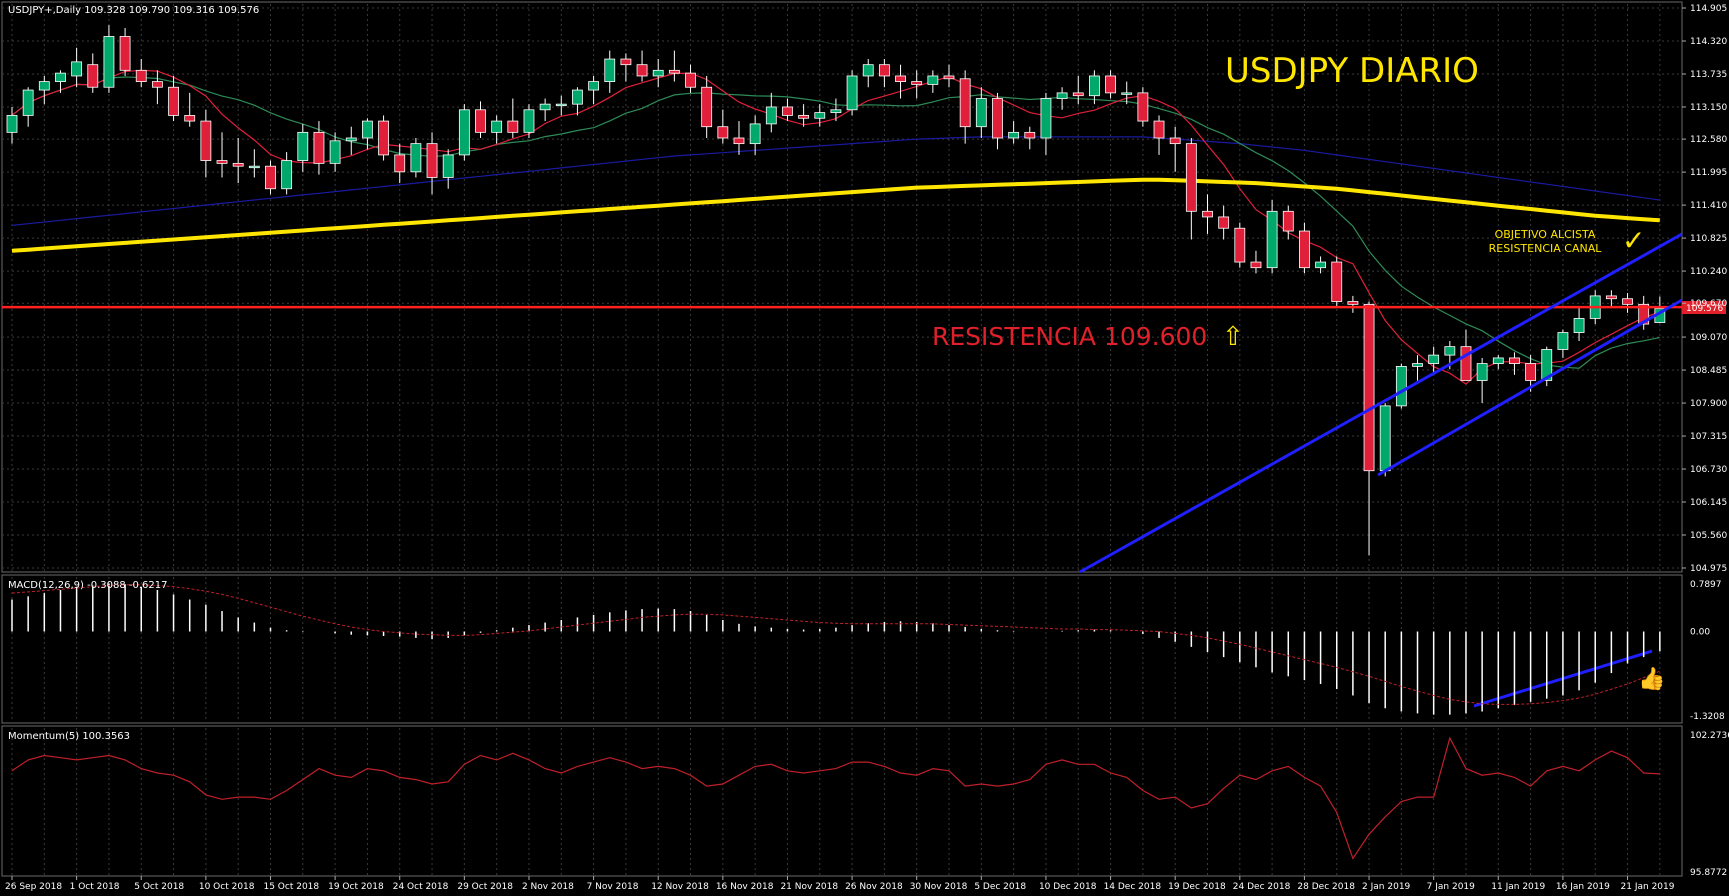 The image size is (1729, 896). What do you see at coordinates (421, 887) in the screenshot?
I see `date-tick-label: 24 Oct 2018` at bounding box center [421, 887].